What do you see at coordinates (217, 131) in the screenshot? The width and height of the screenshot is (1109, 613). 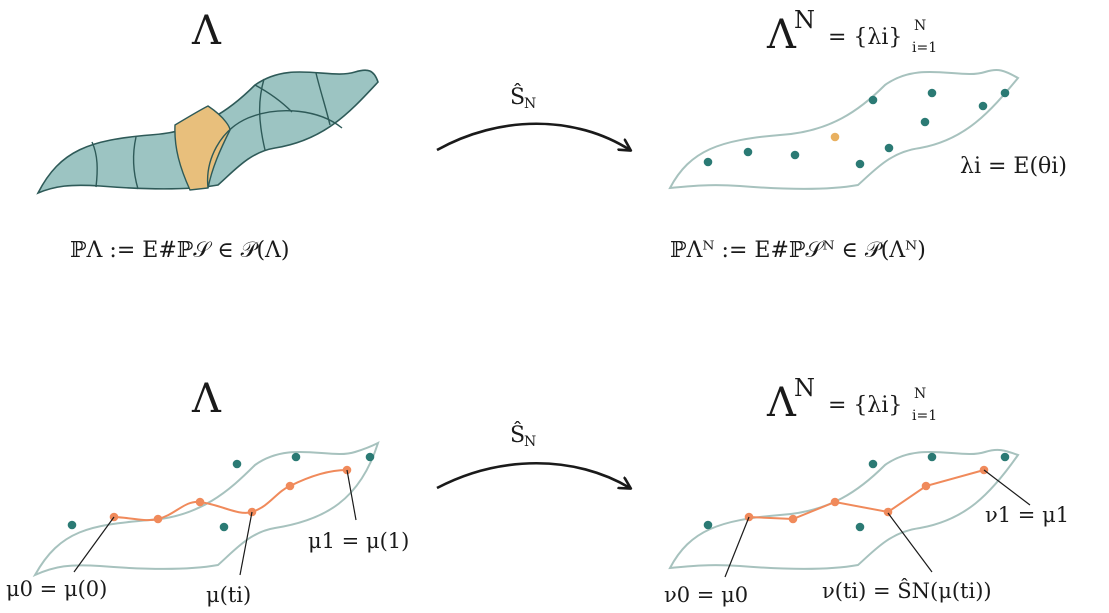 I see `partition-lines` at bounding box center [217, 131].